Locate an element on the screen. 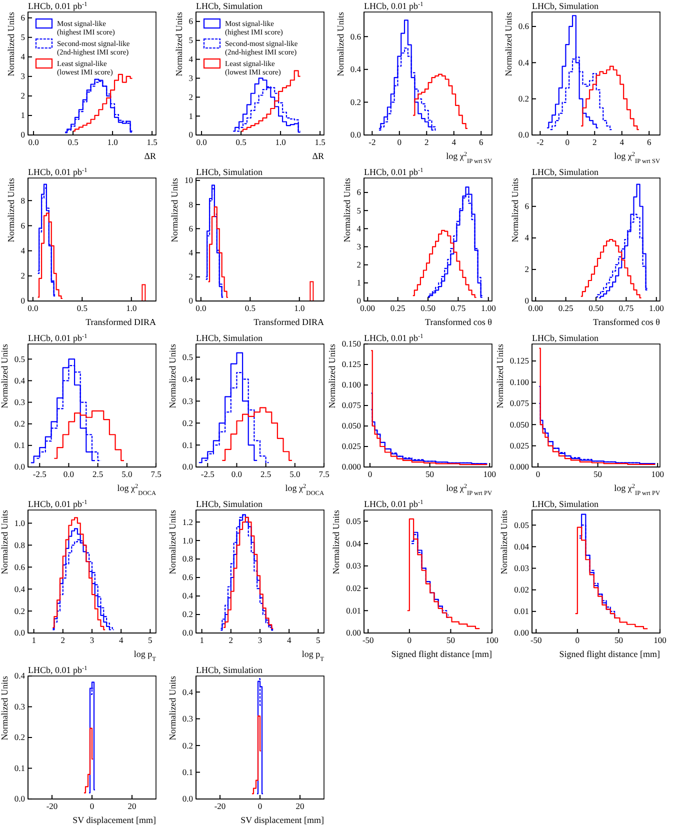 The height and width of the screenshot is (835, 676). x-tick-label: 2.5 is located at coordinates (98, 474).